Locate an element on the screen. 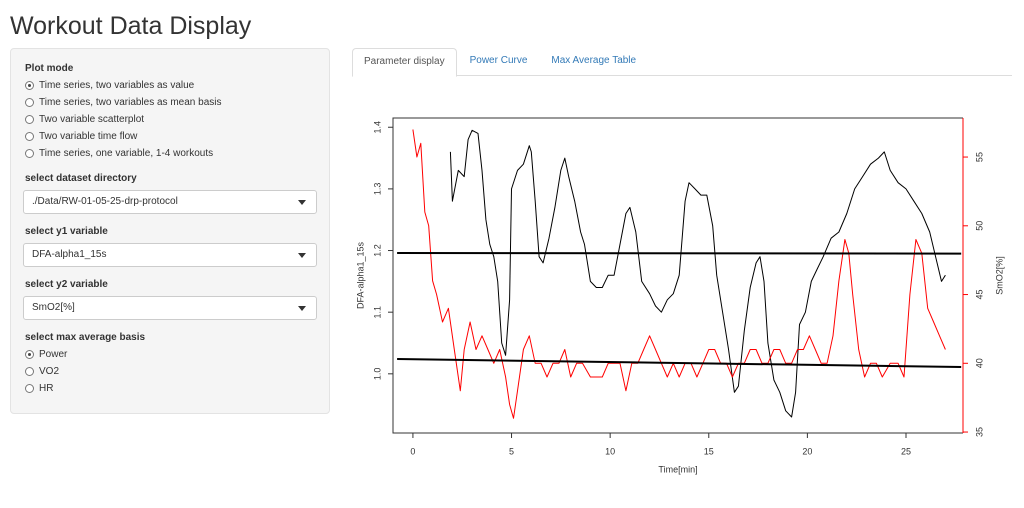 Image resolution: width=1024 pixels, height=508 pixels. radio-option: VO2 is located at coordinates (172, 374).